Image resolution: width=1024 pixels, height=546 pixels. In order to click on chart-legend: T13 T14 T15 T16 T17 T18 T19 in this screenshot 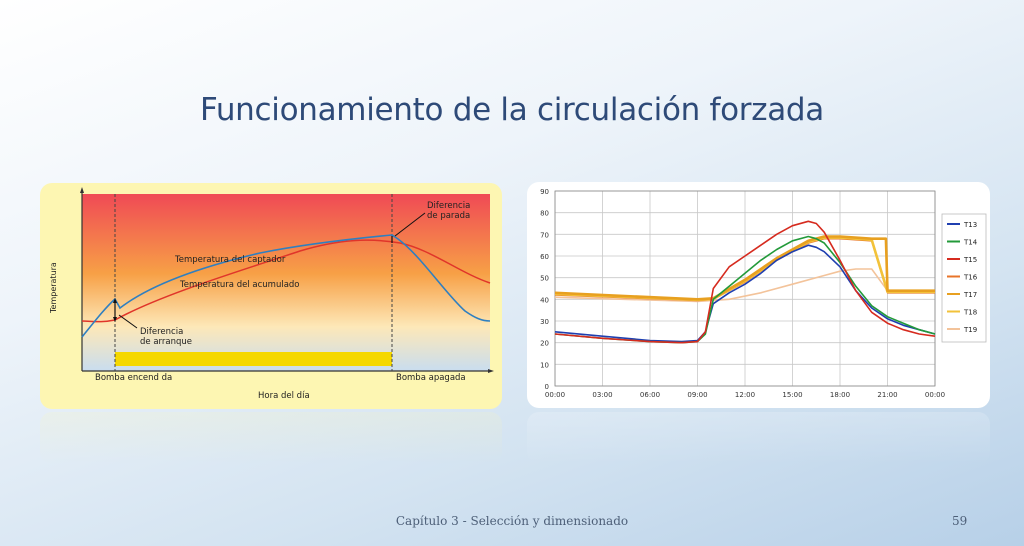, I will do `click(964, 278)`.